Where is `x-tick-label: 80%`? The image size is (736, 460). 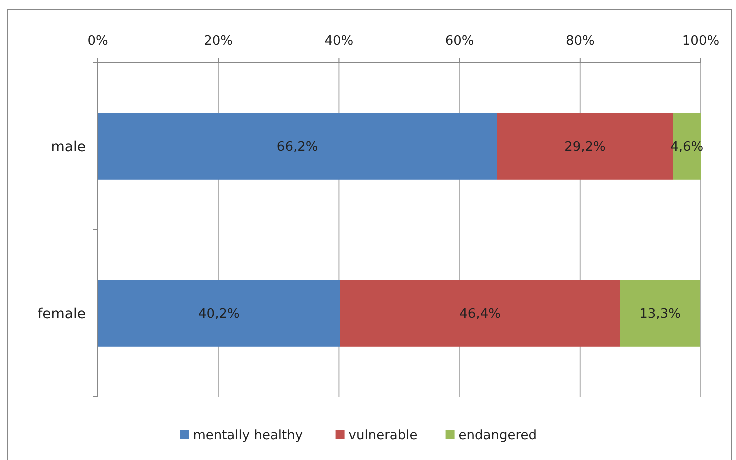 x-tick-label: 80% is located at coordinates (580, 41).